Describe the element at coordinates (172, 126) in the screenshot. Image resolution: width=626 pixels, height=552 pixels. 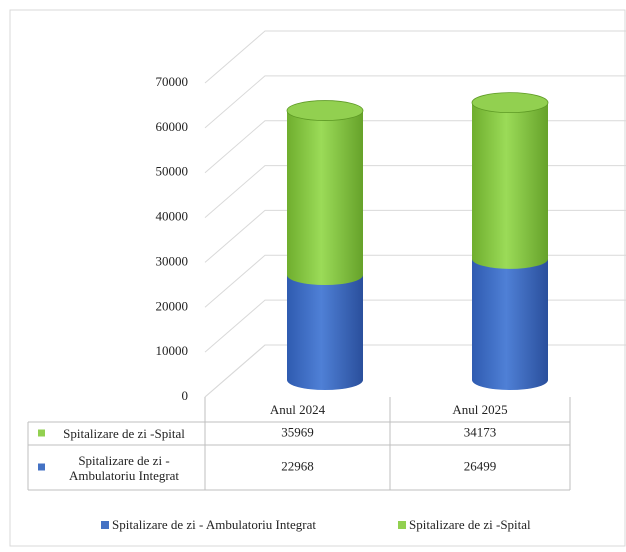
I see `y-tick-label: 60000` at that location.